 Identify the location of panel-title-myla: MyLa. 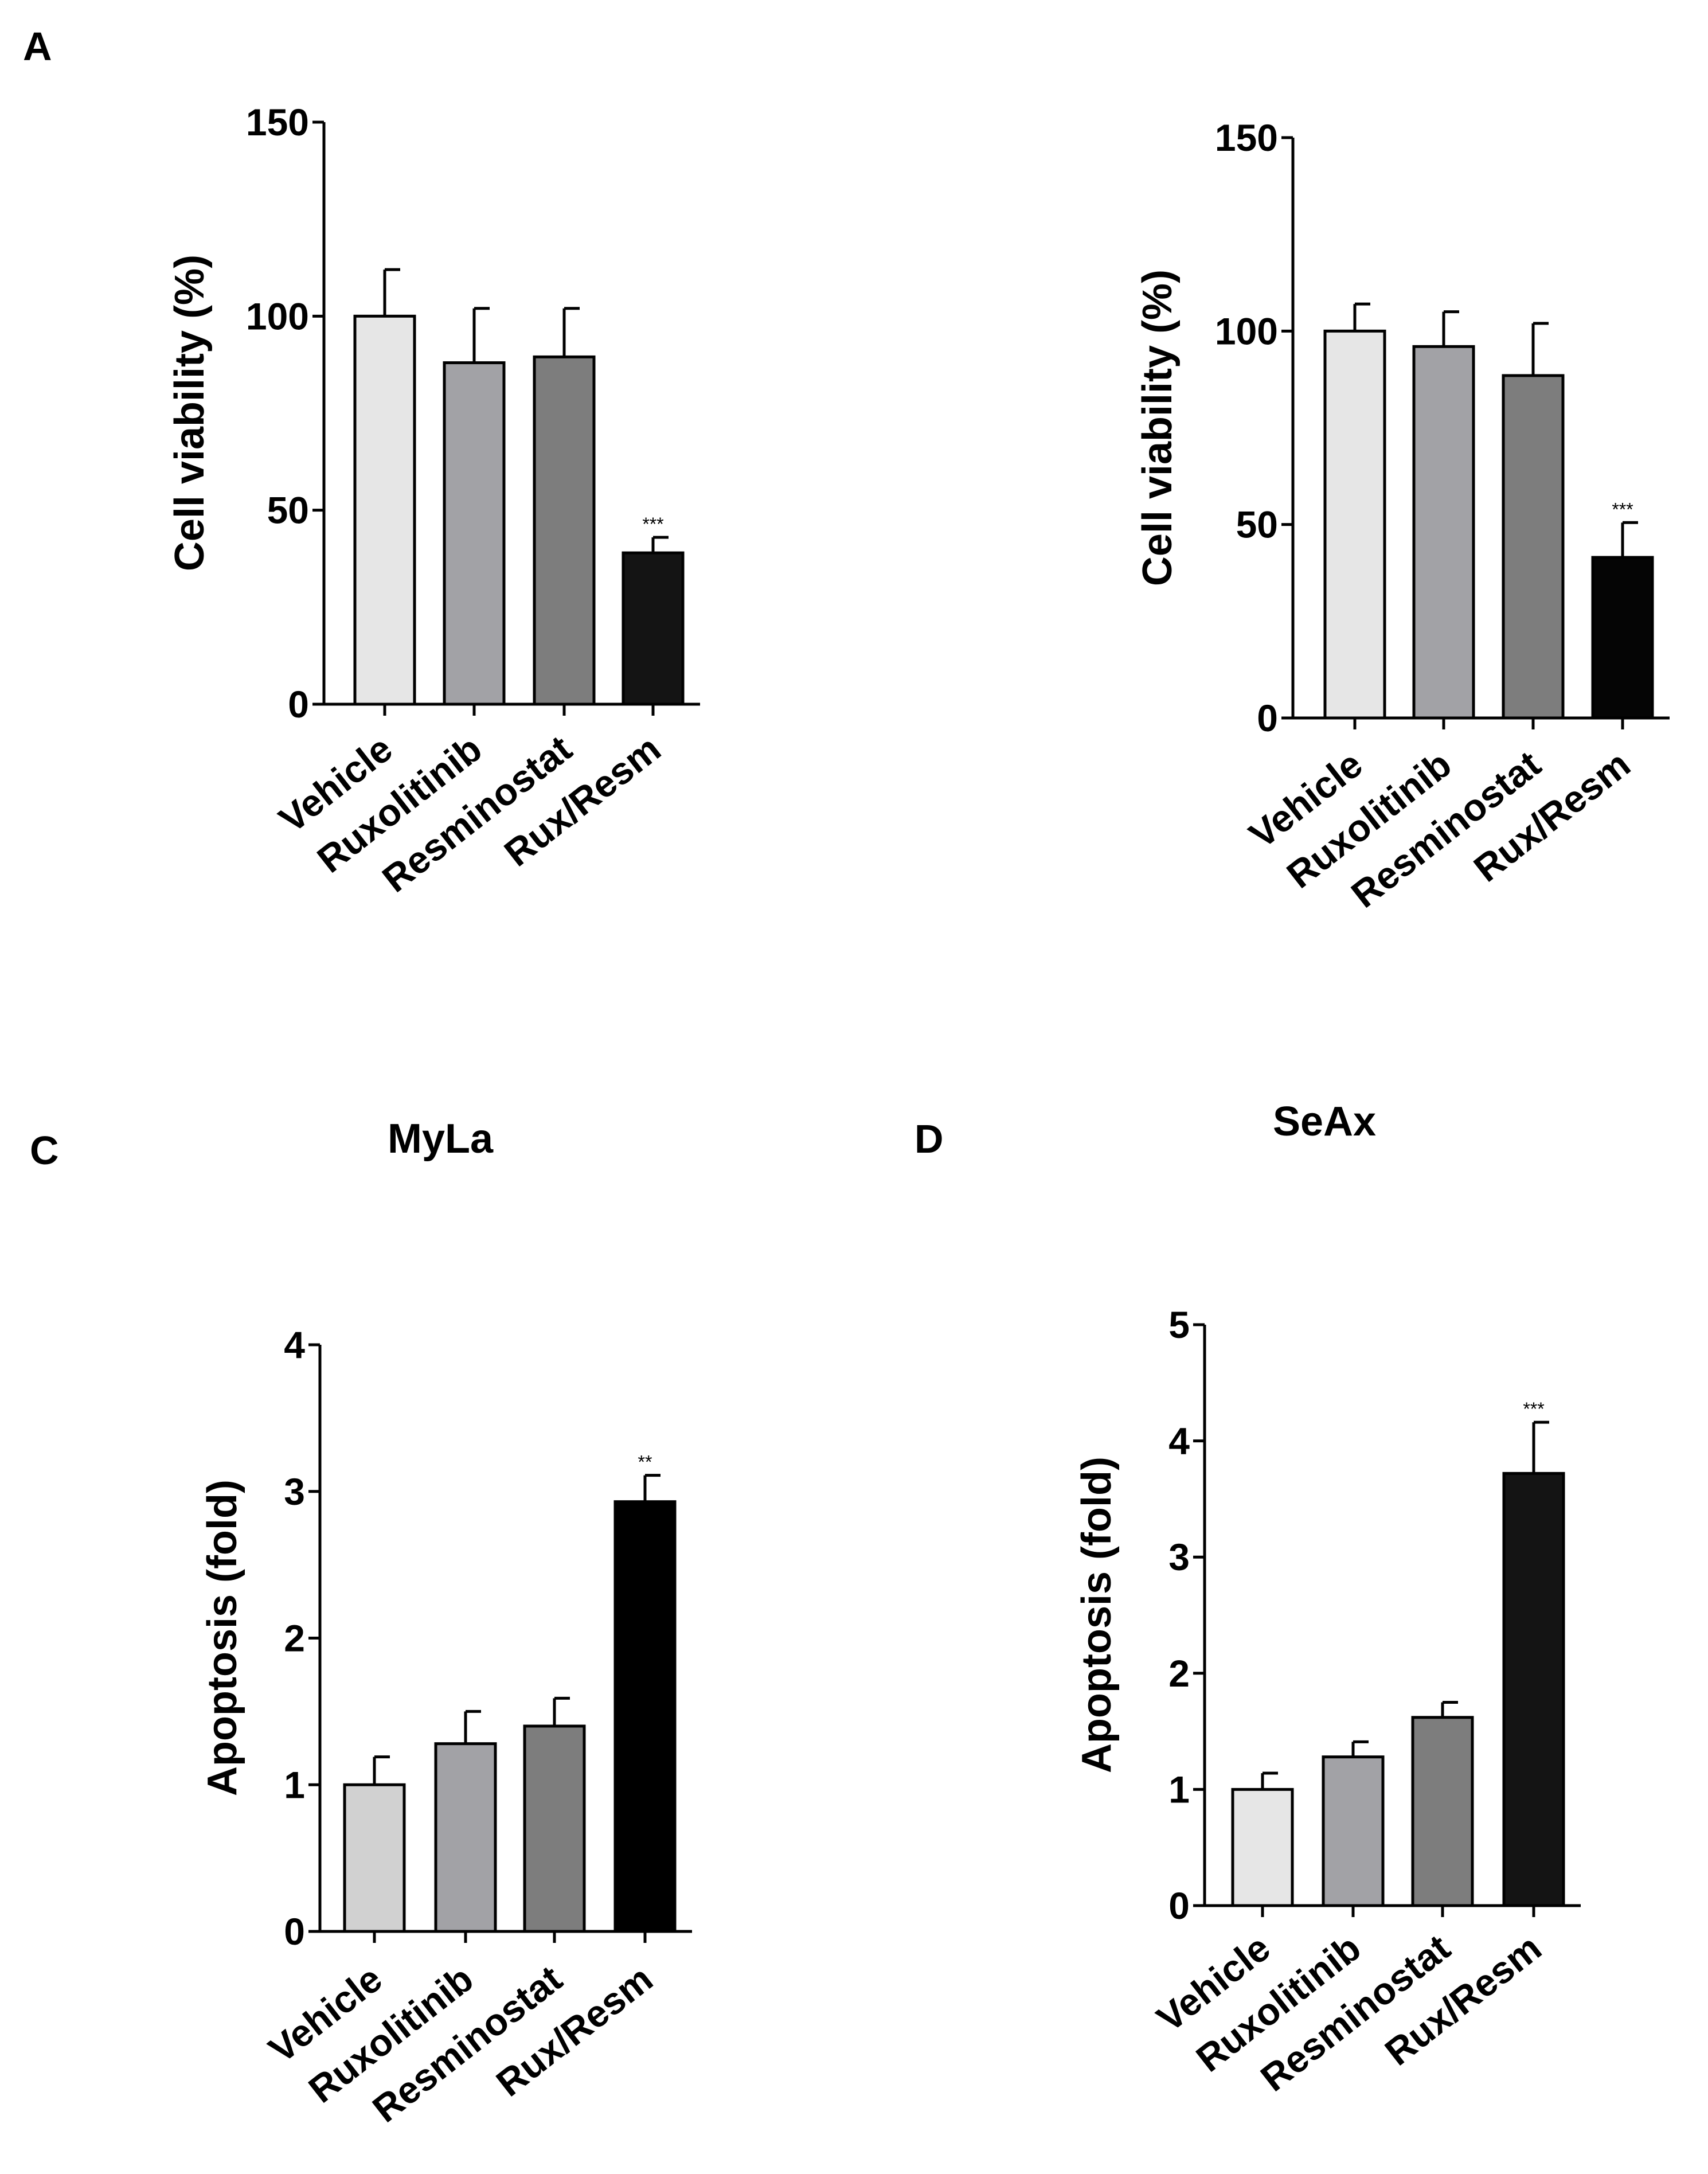
(441, 1139).